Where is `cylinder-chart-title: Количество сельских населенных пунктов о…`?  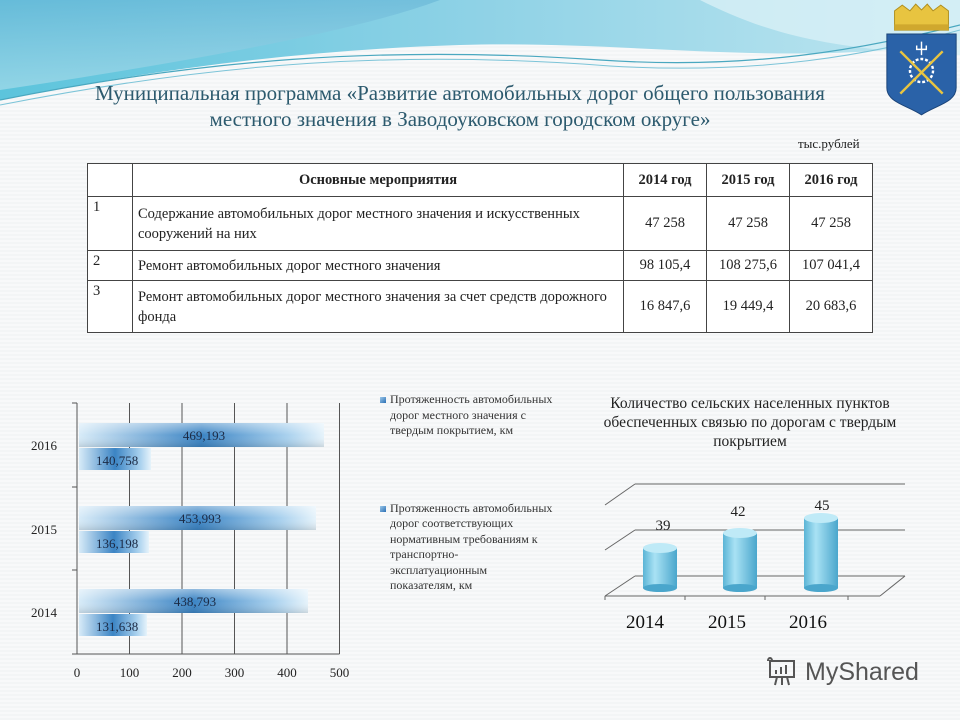
cylinder-chart-title: Количество сельских населенных пунктов о… is located at coordinates (750, 422).